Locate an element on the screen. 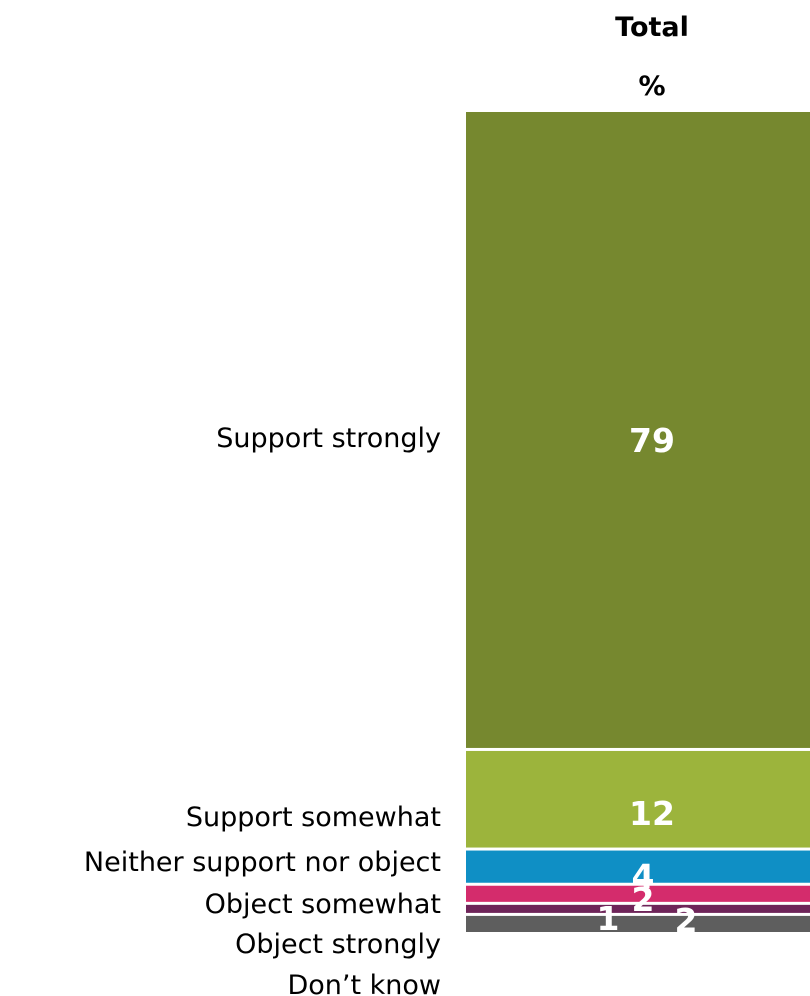 Image resolution: width=810 pixels, height=996 pixels. column-header: Total is located at coordinates (652, 27).